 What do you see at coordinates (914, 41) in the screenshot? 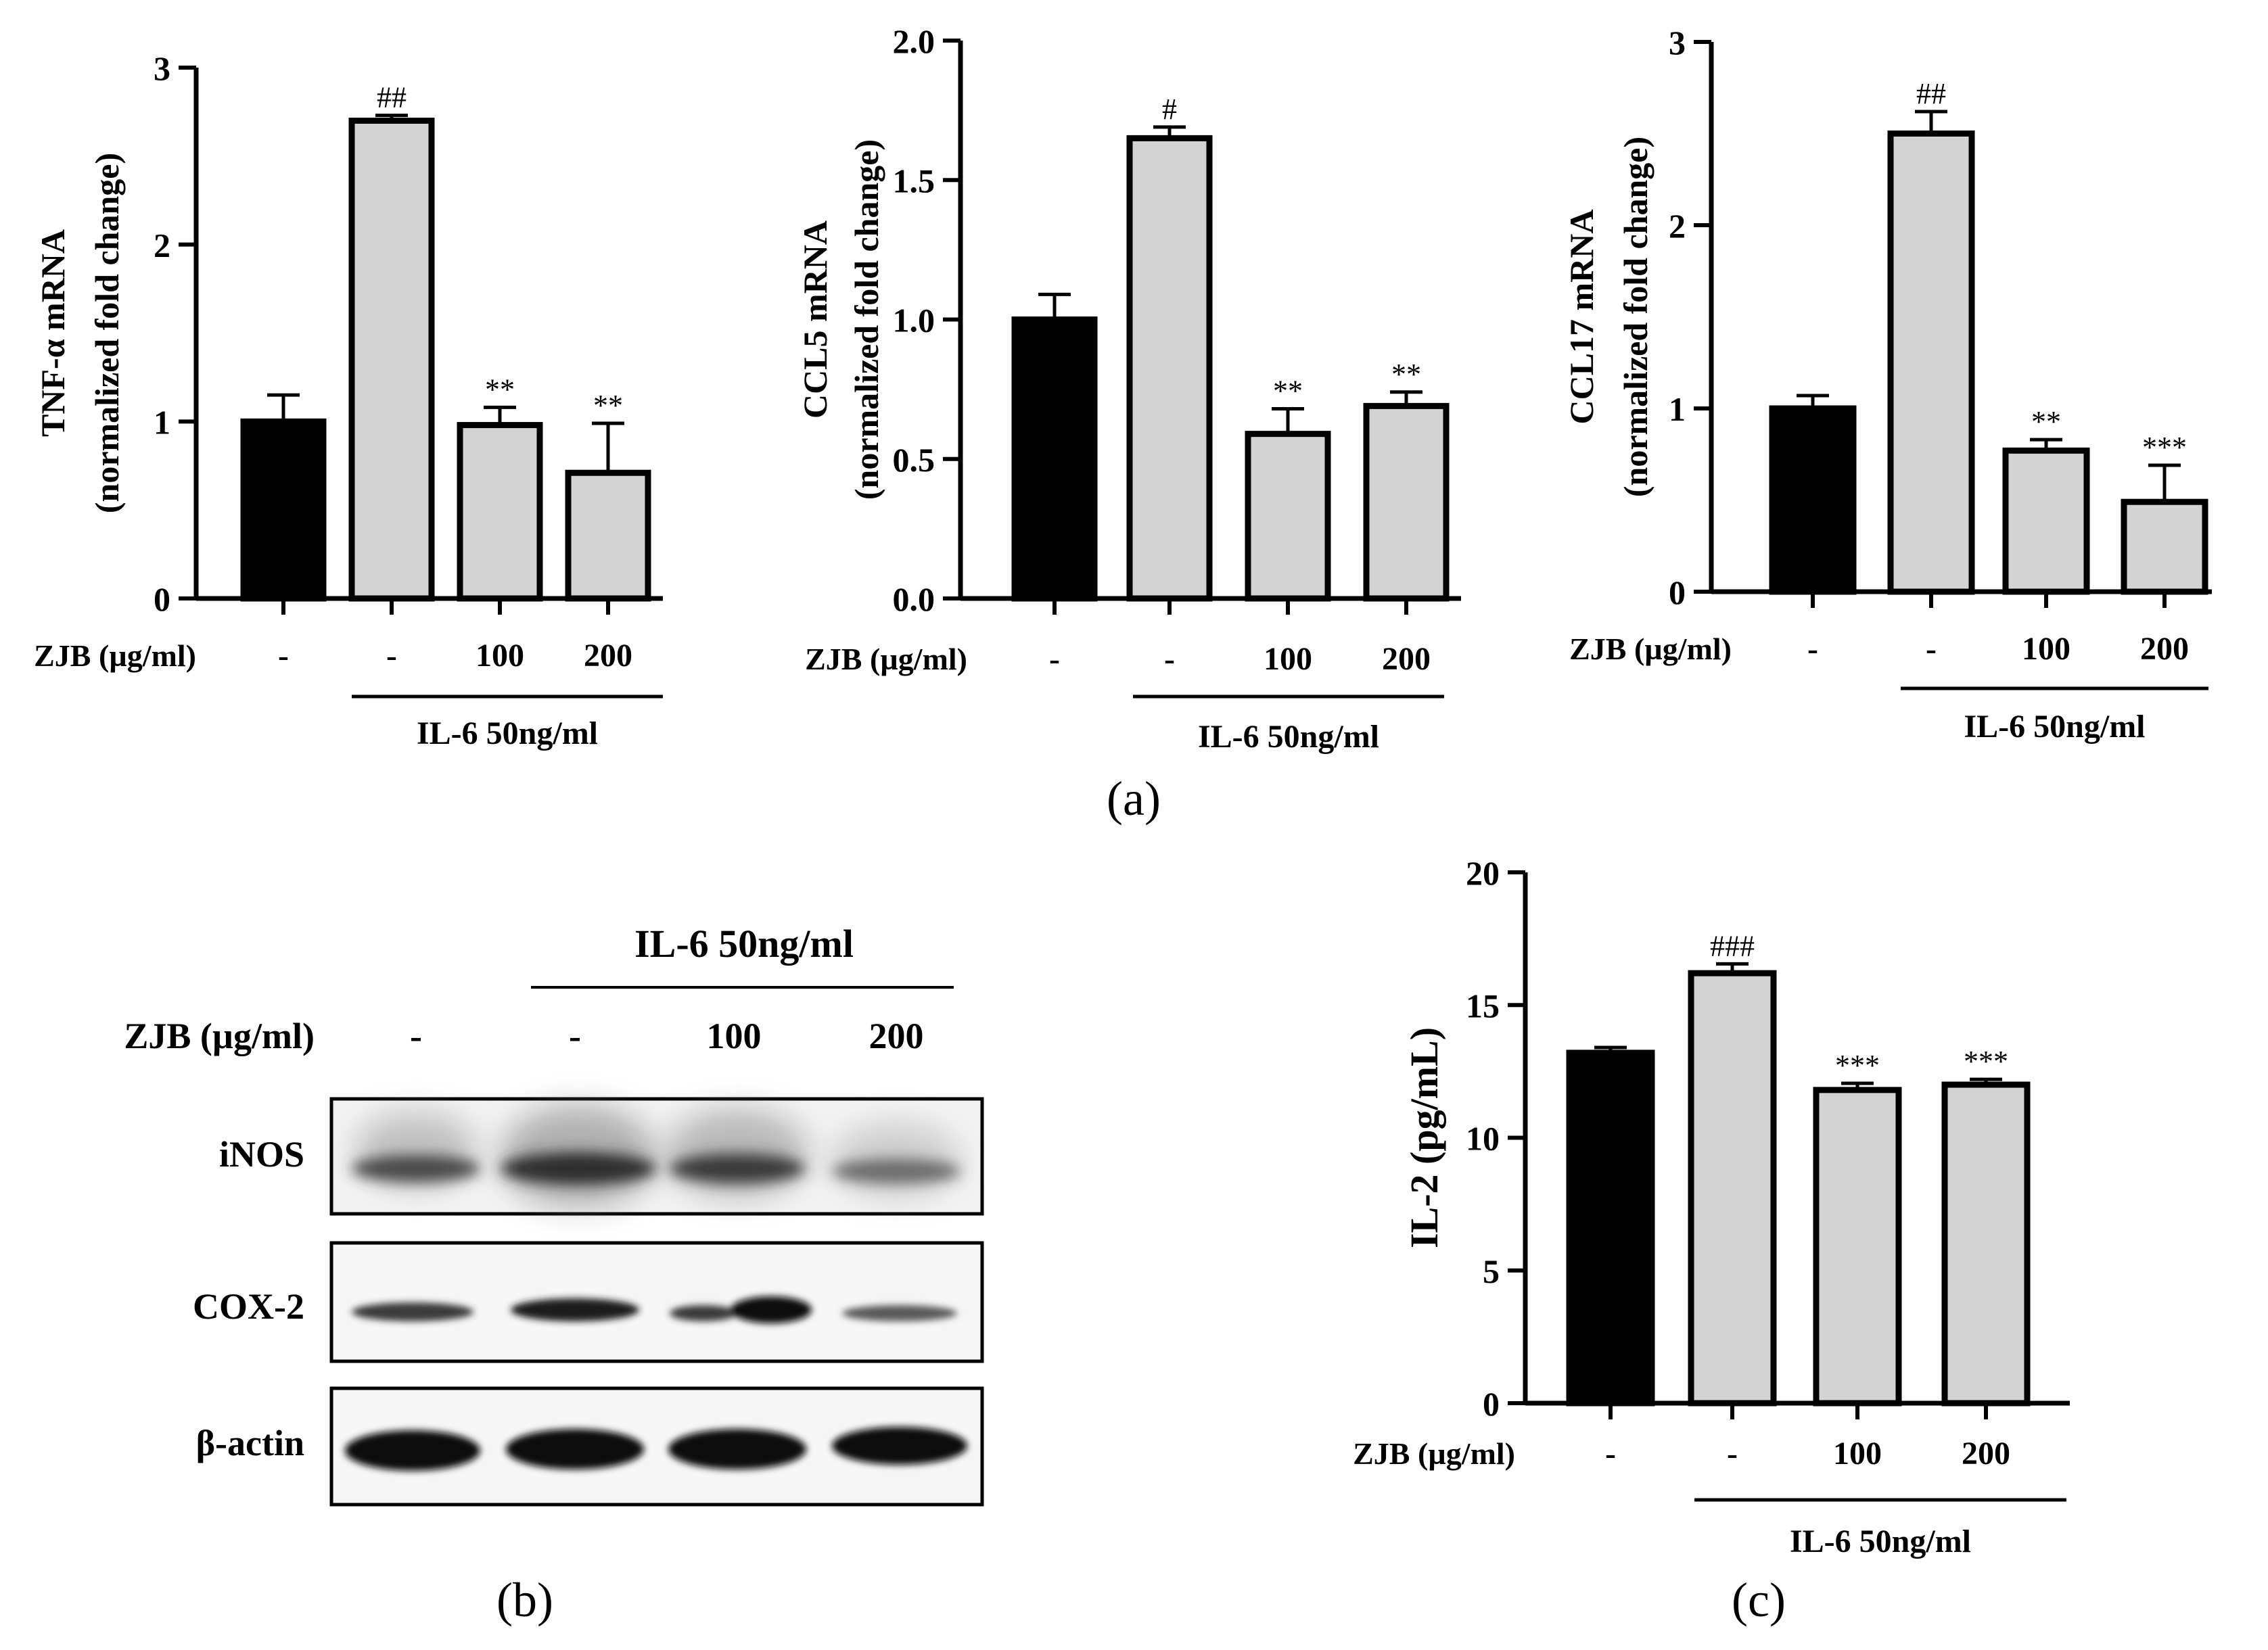
I see `y-tick-label: 2.0` at bounding box center [914, 41].